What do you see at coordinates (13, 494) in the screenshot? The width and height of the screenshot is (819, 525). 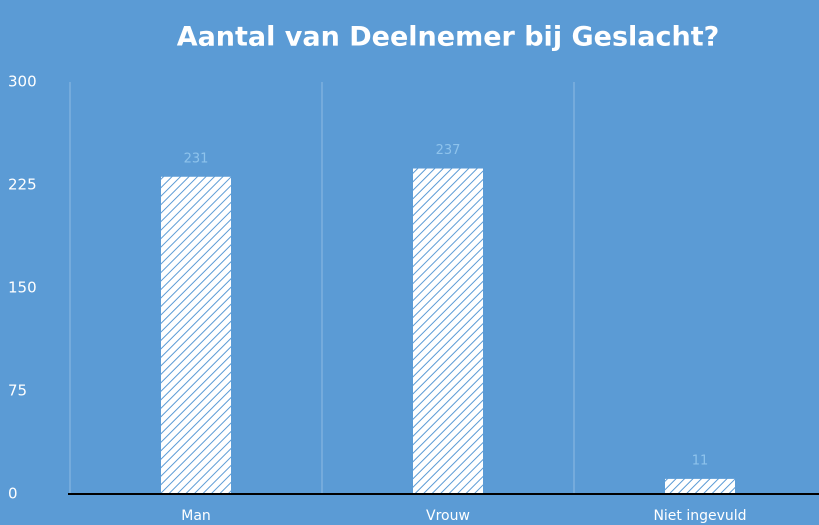 I see `y-tick-label: 0` at bounding box center [13, 494].